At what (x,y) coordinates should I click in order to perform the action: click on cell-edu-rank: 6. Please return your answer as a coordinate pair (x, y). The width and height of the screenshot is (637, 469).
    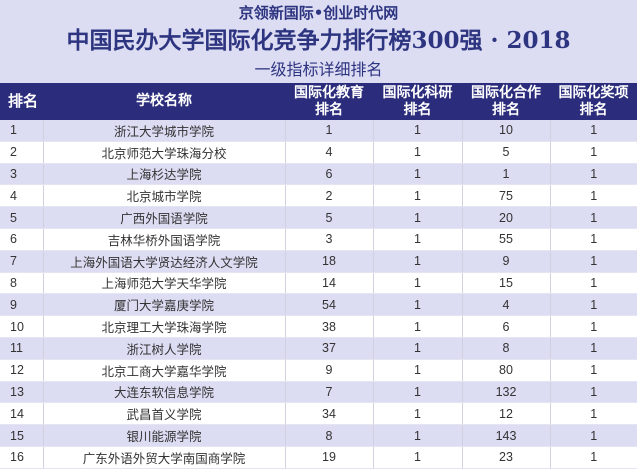
    Looking at the image, I should click on (329, 174).